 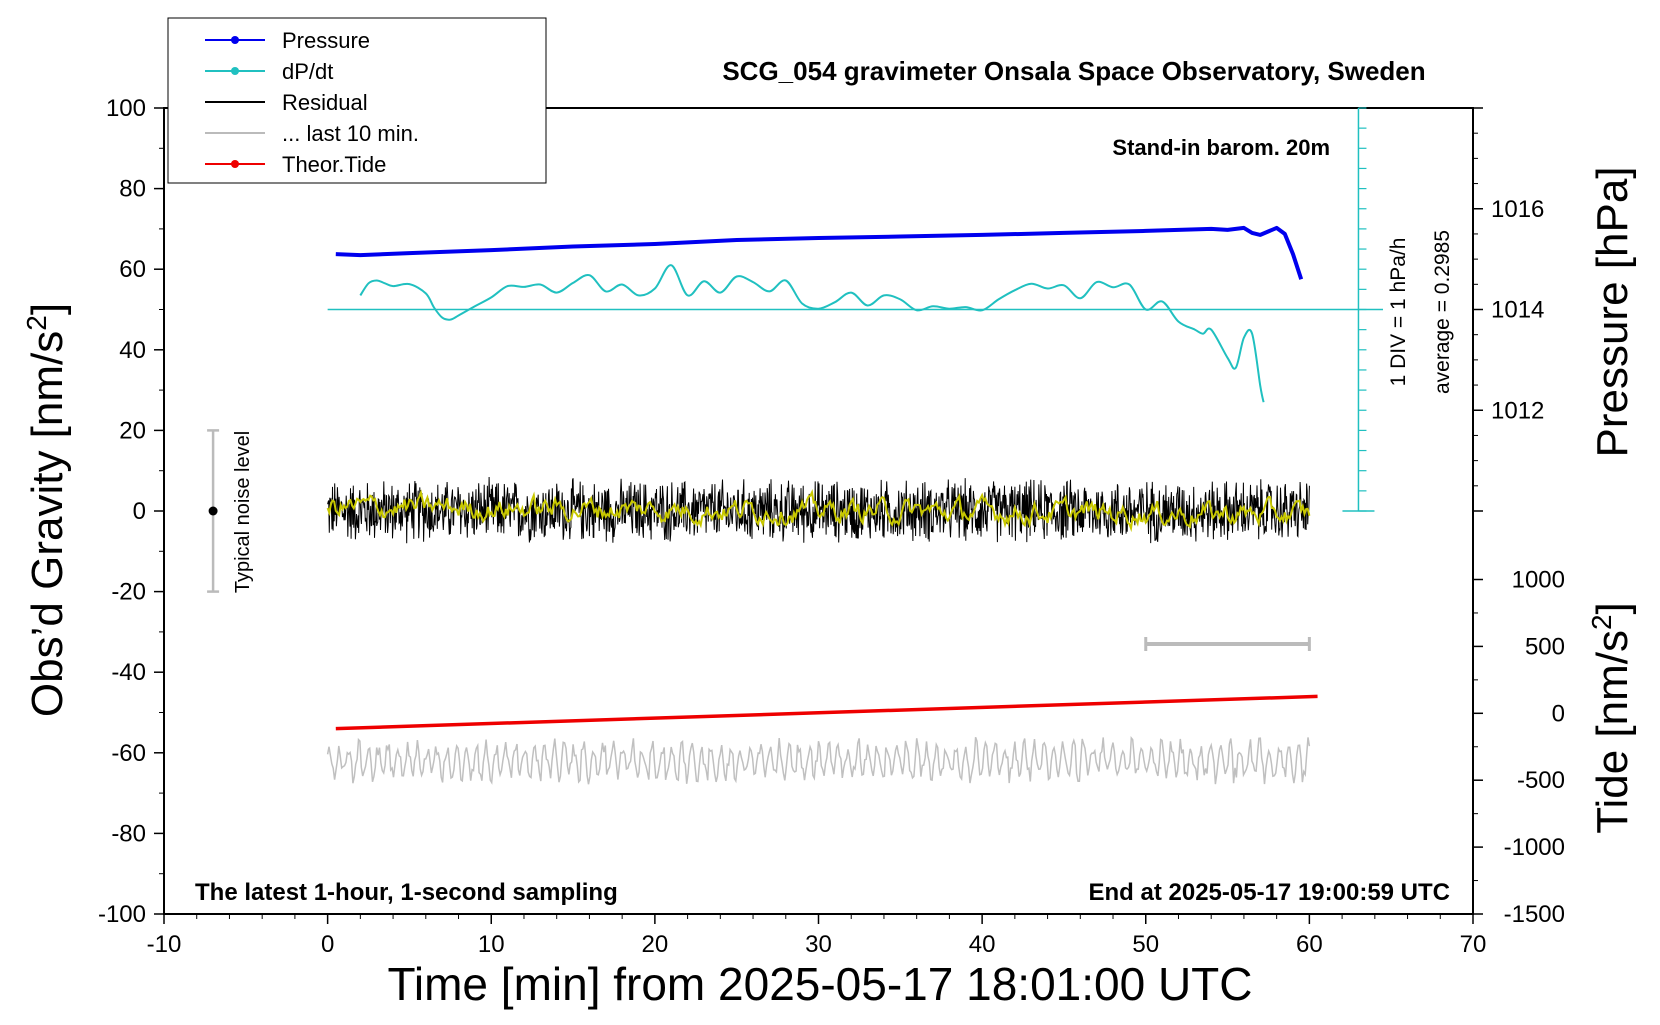 I want to click on legend-item-label: dP/dt, so click(x=307, y=71).